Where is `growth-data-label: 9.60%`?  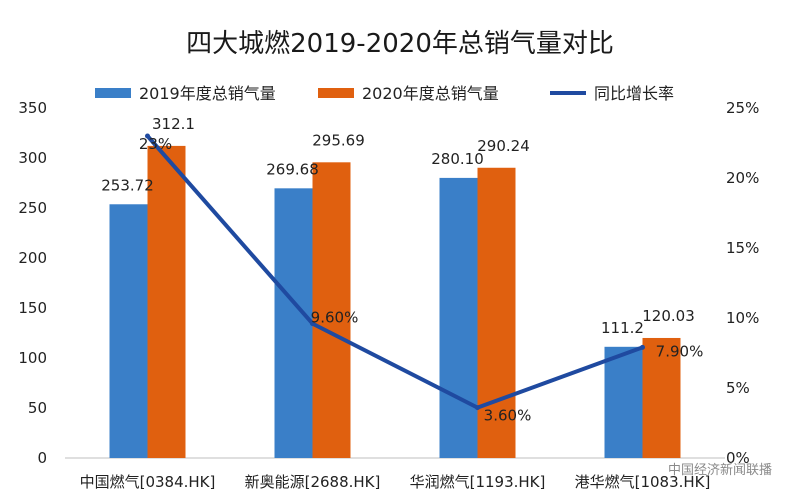 growth-data-label: 9.60% is located at coordinates (335, 318).